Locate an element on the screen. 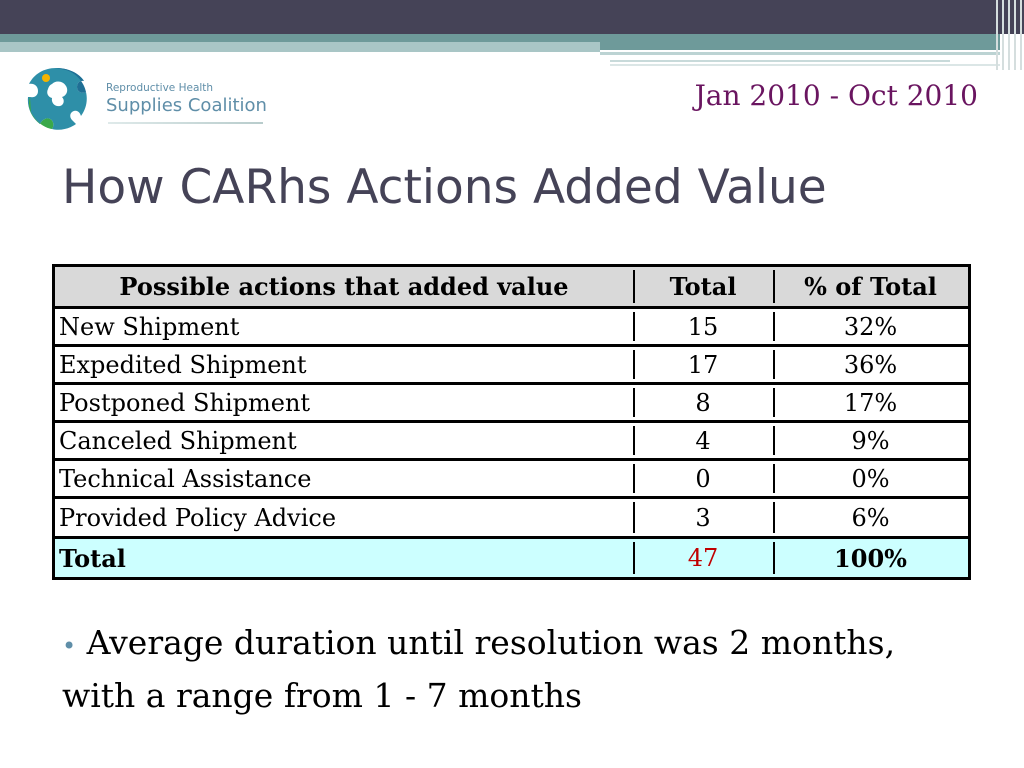  table-total-row: Total 47 100% is located at coordinates (511, 558).